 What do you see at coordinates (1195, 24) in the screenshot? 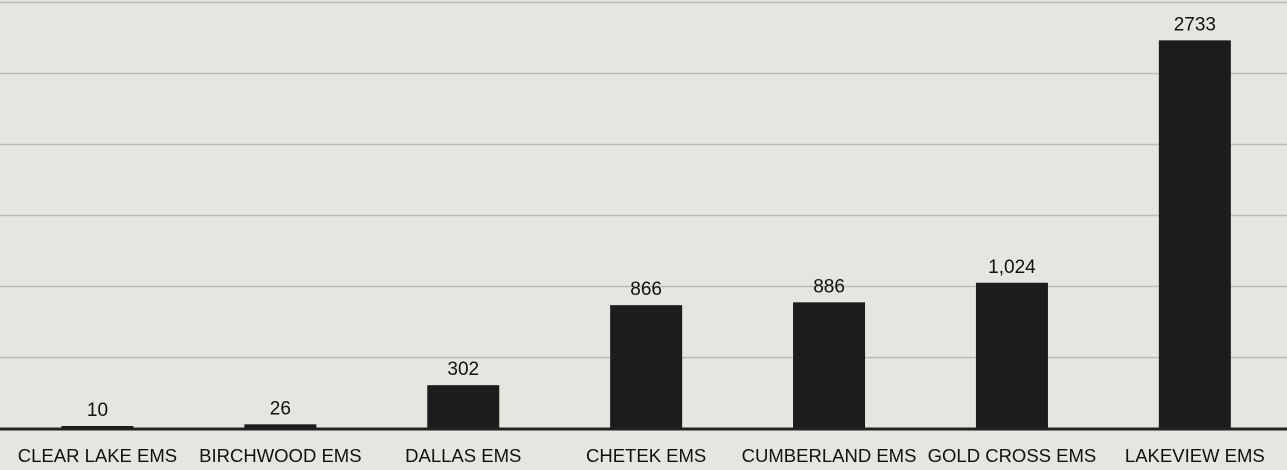
I see `data-label: 2733` at bounding box center [1195, 24].